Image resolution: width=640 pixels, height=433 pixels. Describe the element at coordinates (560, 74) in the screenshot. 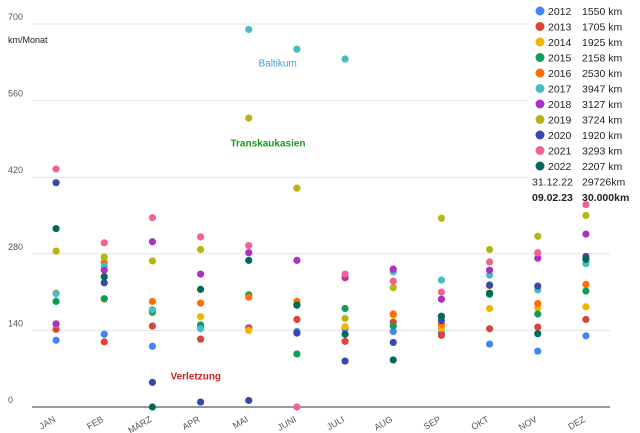

I see `legend-year: 2016` at that location.